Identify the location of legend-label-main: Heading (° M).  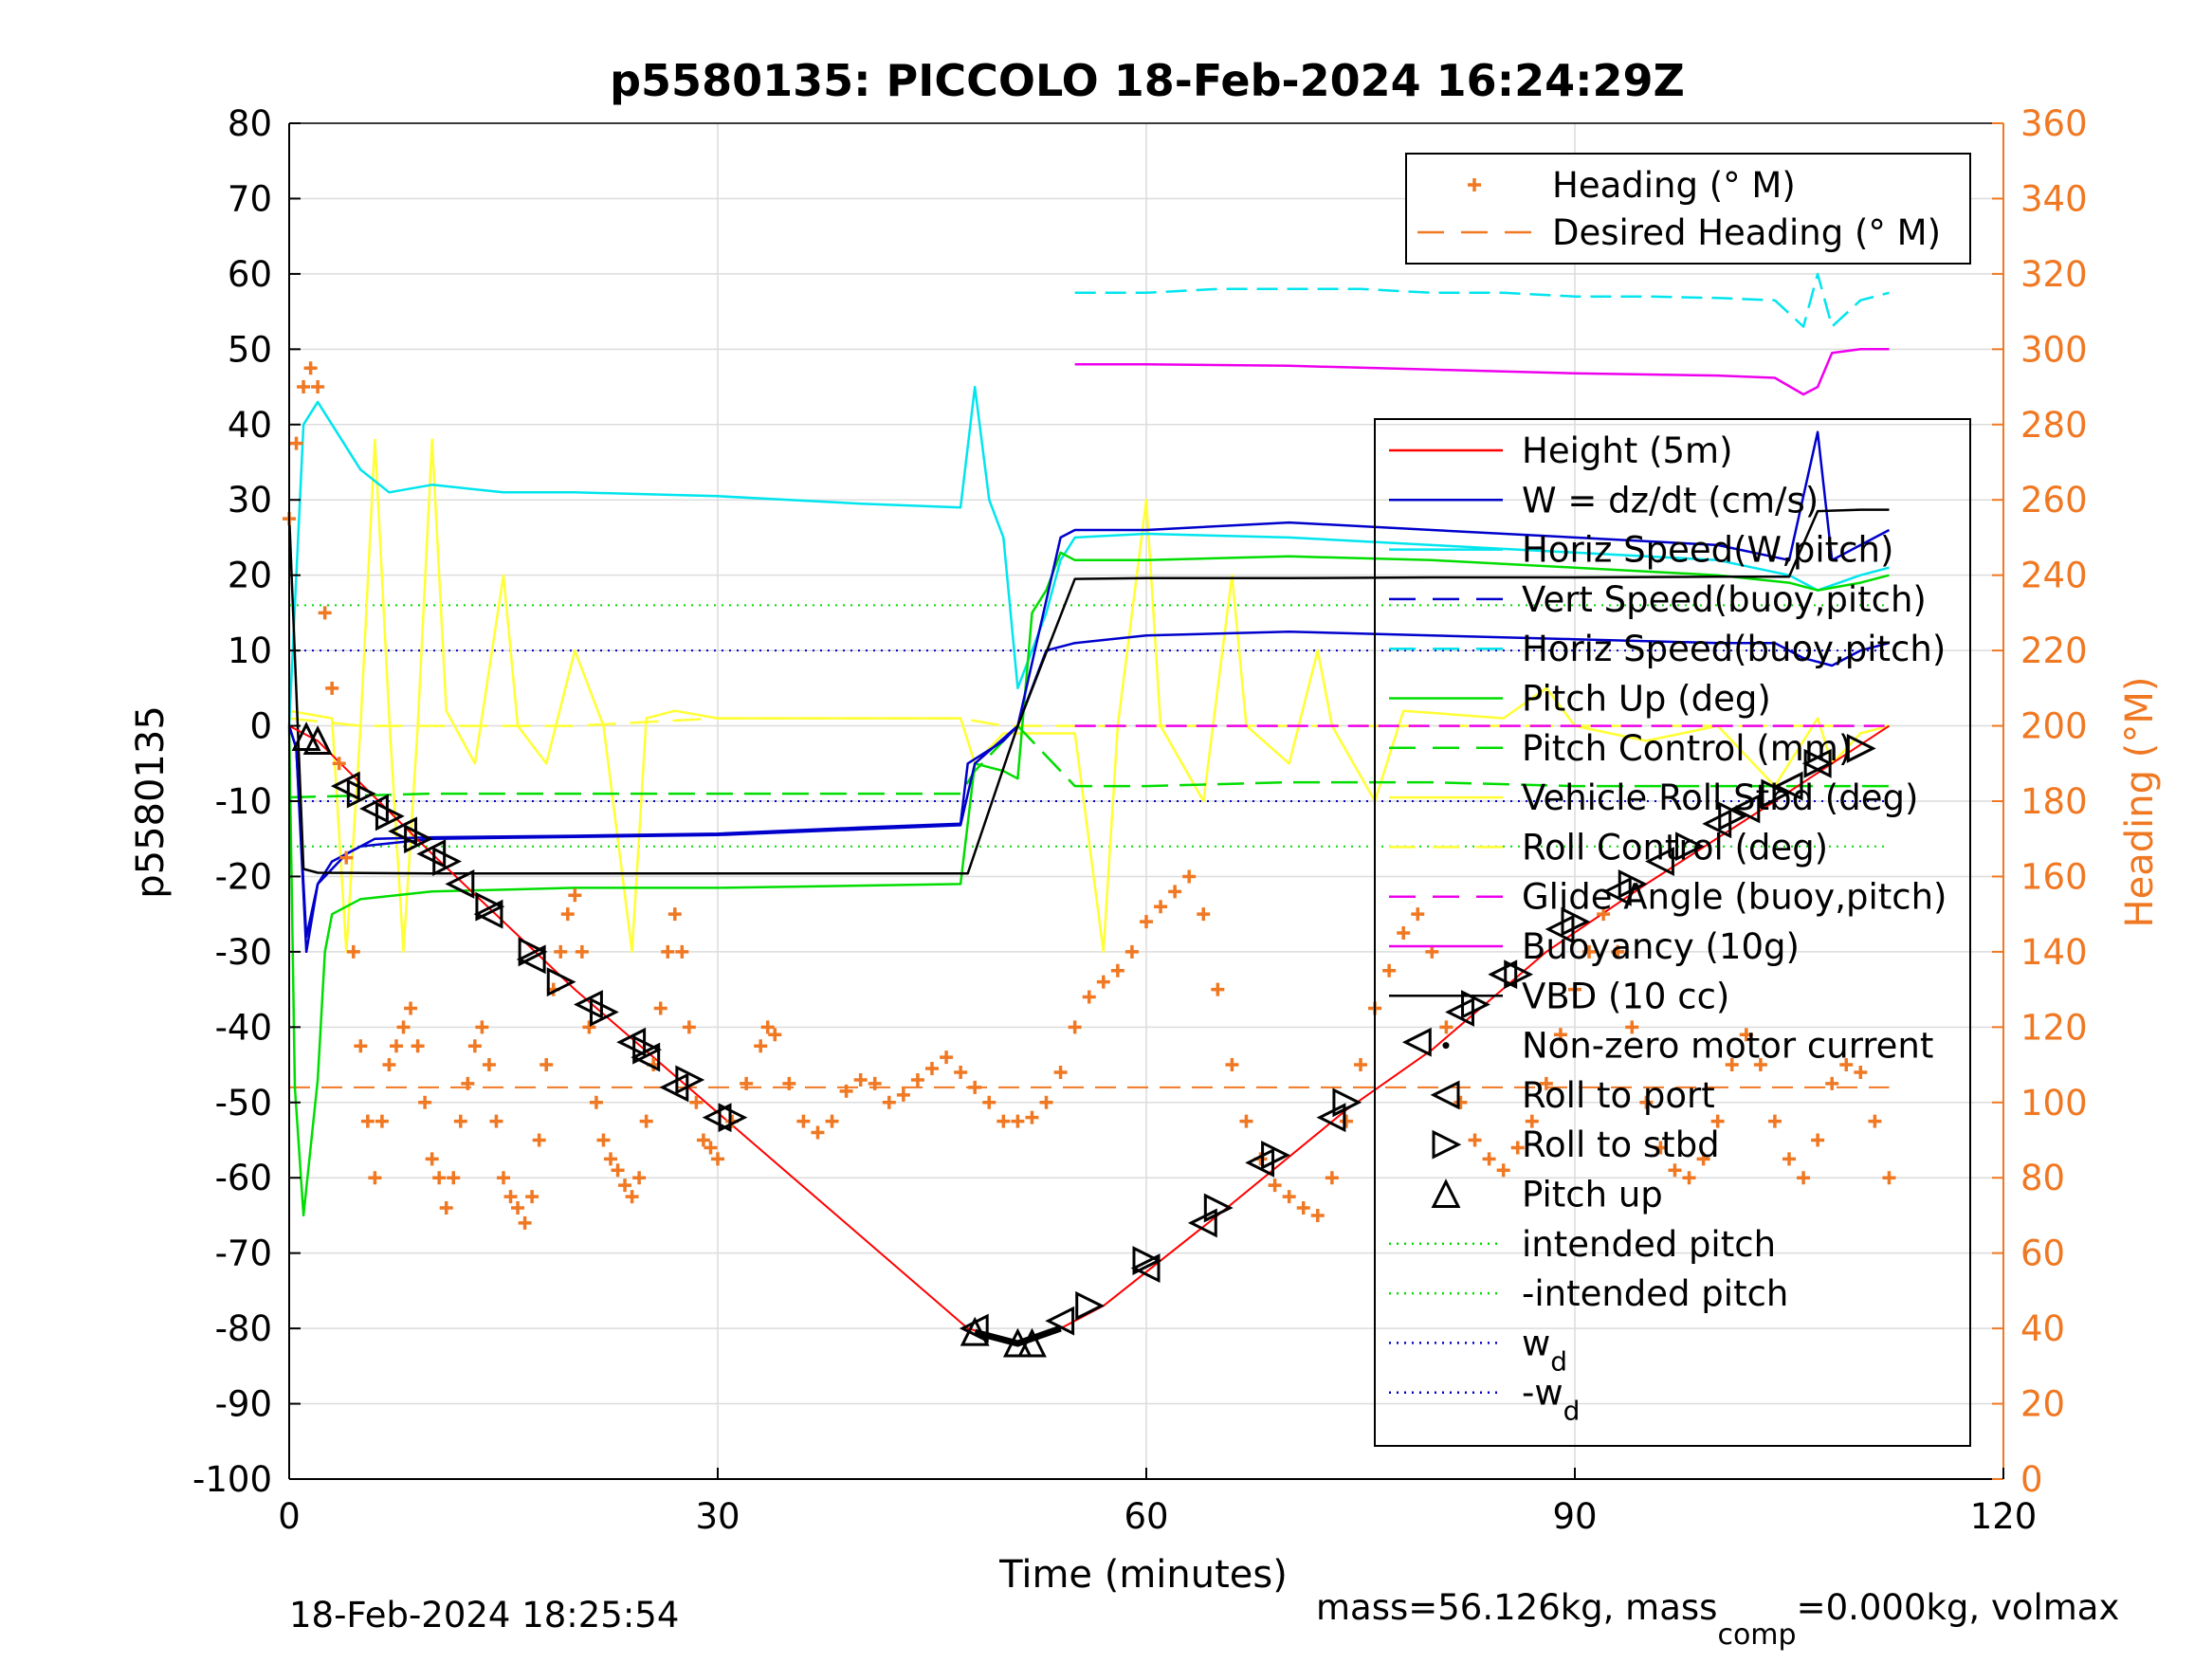
(1674, 185).